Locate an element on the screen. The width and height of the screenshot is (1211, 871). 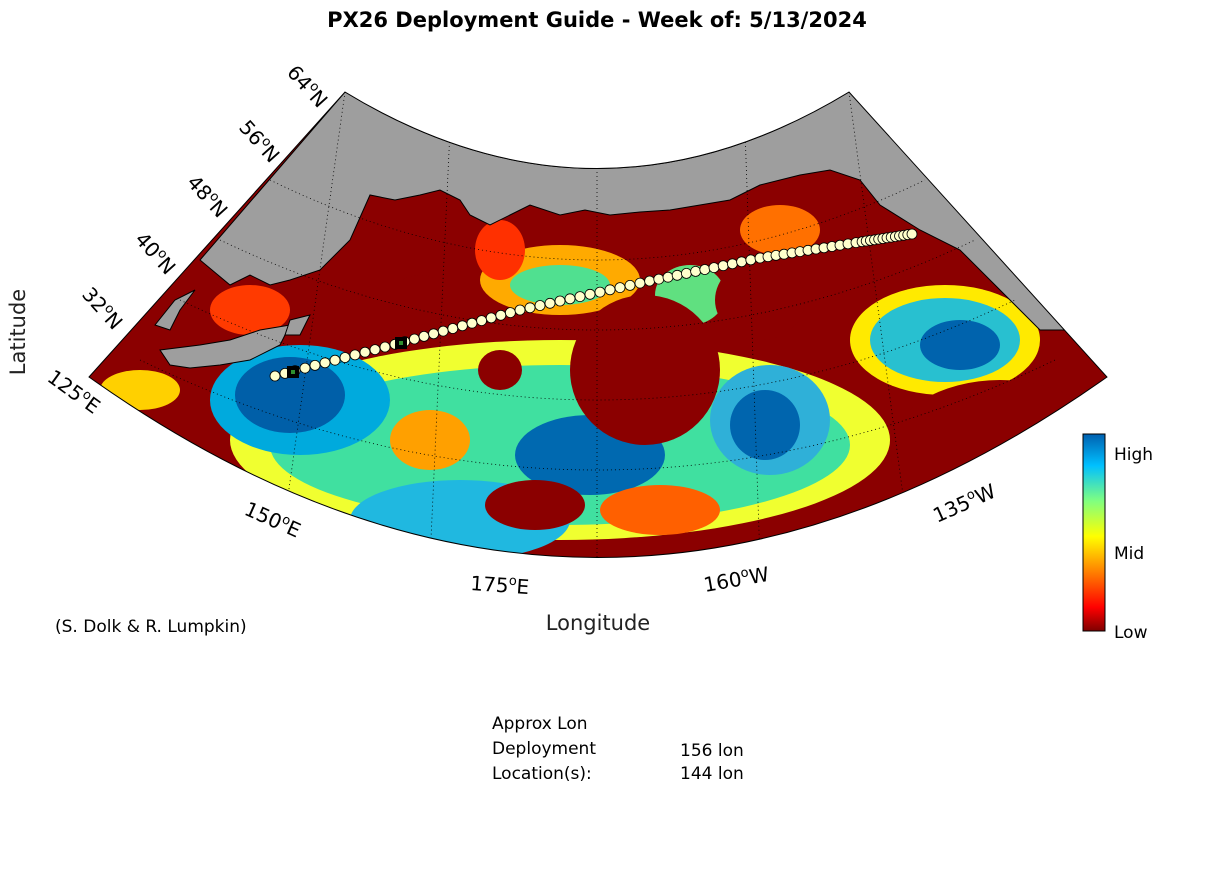
colorbar-high-label: High is located at coordinates (1133, 455).